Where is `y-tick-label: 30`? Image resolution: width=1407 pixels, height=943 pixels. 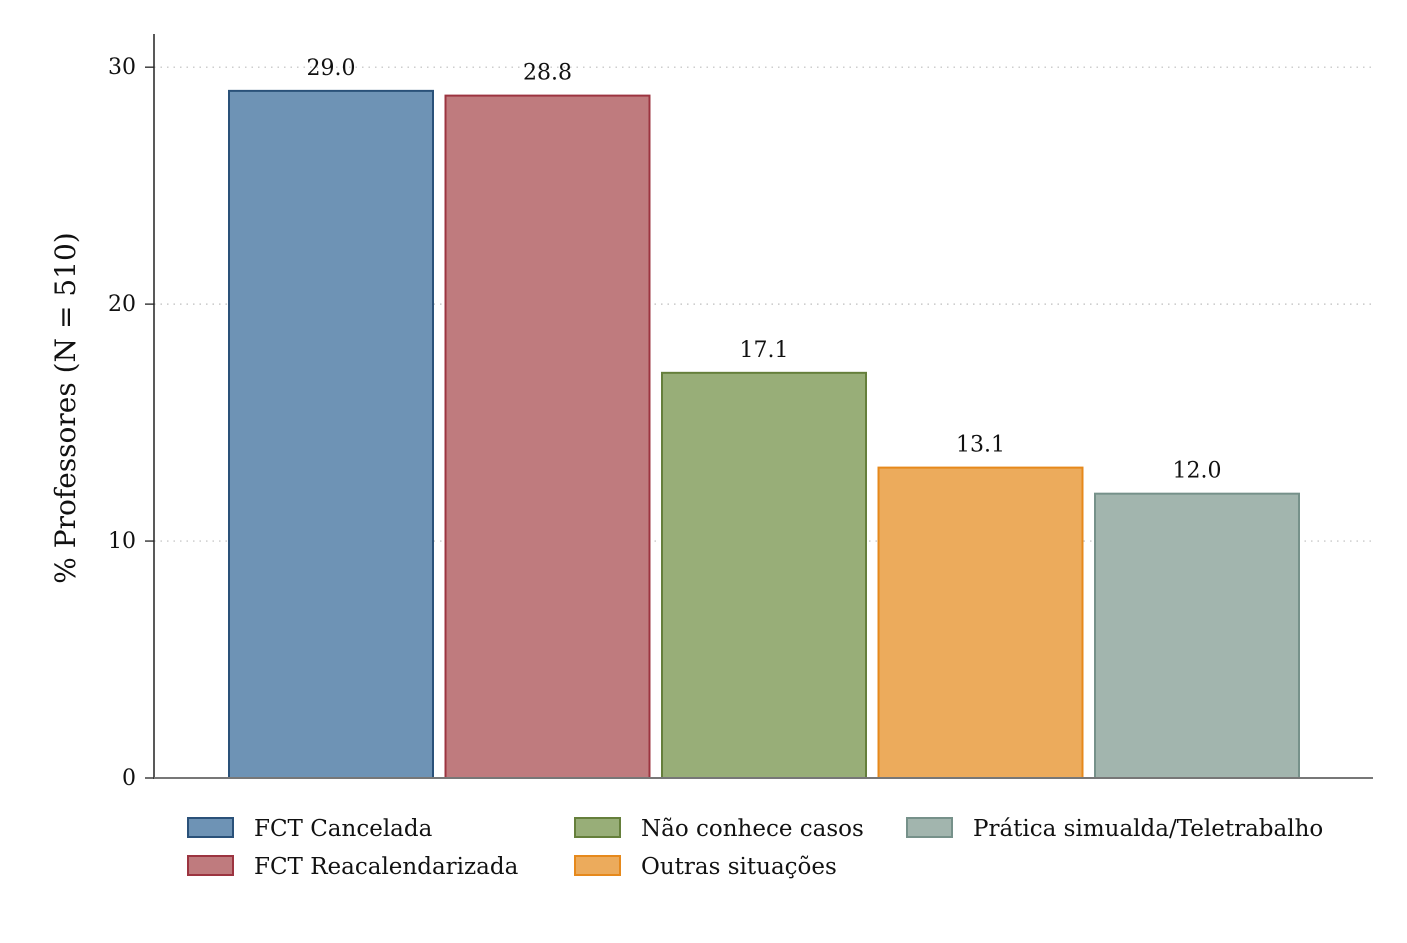 y-tick-label: 30 is located at coordinates (122, 67).